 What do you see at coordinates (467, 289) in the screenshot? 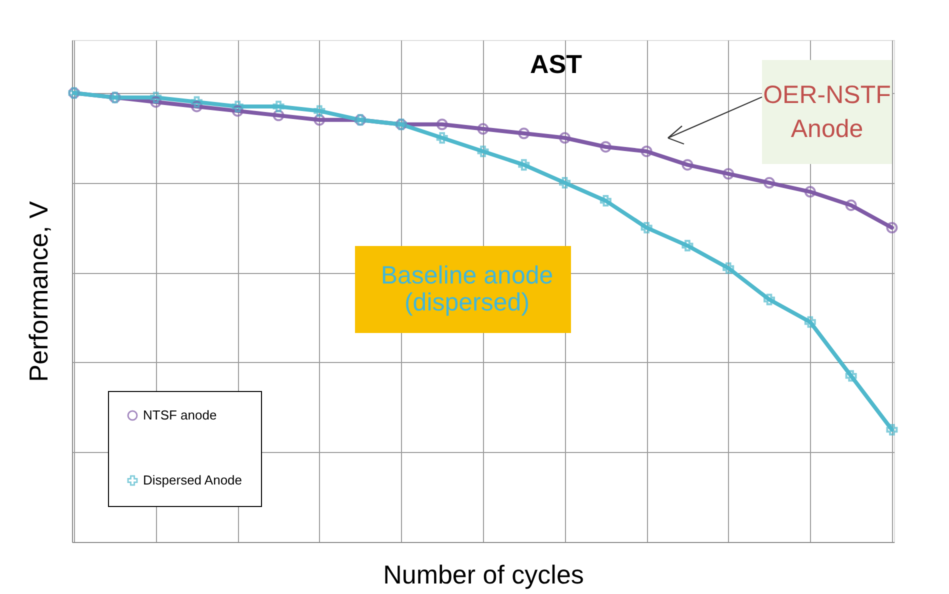
I see `annotation: Baseline anode (dispersed)` at bounding box center [467, 289].